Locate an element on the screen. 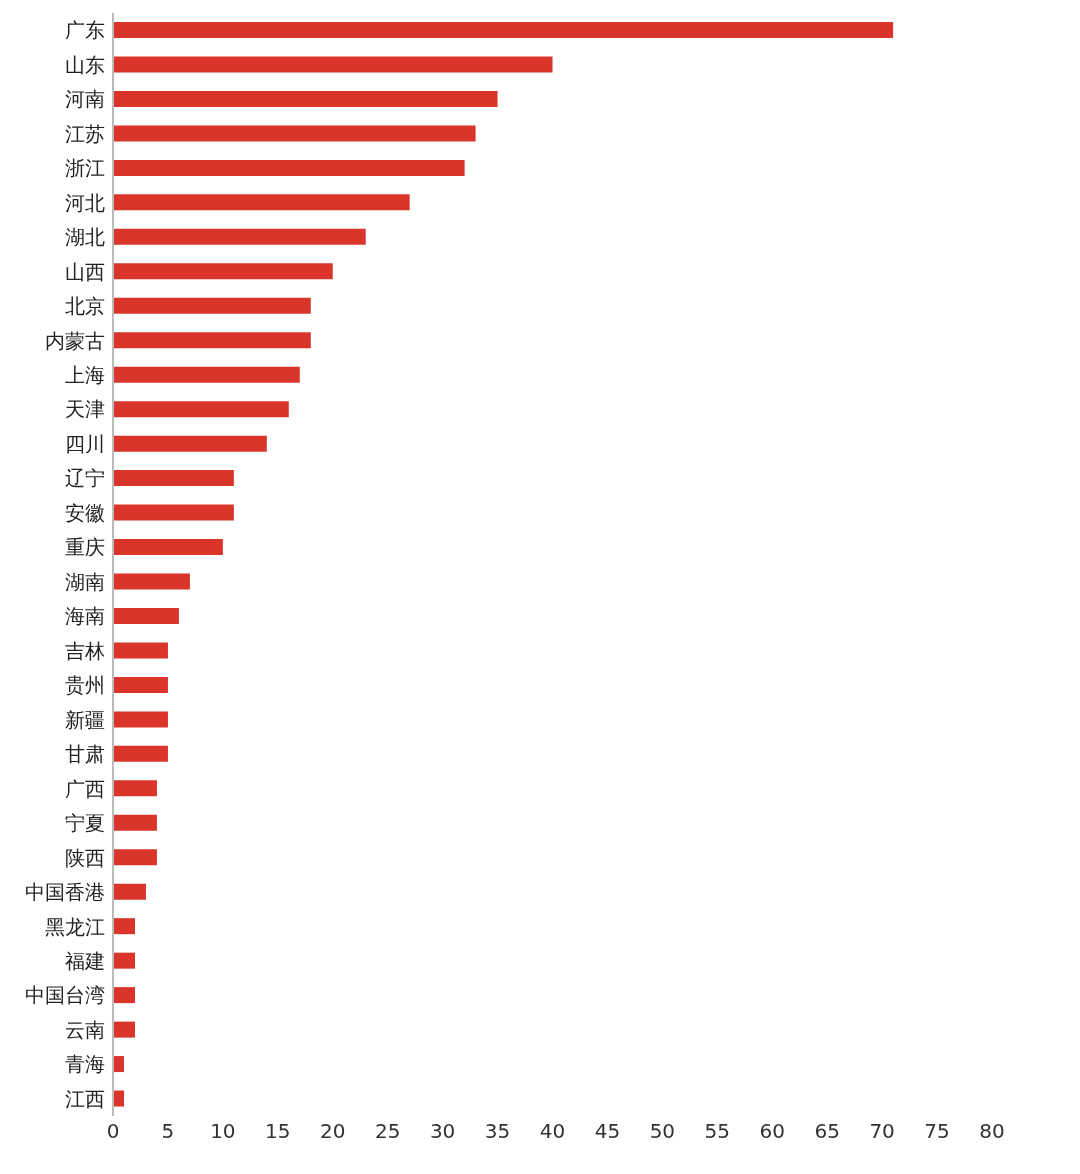 The height and width of the screenshot is (1174, 1080). x-tick-label: 75 is located at coordinates (937, 1131).